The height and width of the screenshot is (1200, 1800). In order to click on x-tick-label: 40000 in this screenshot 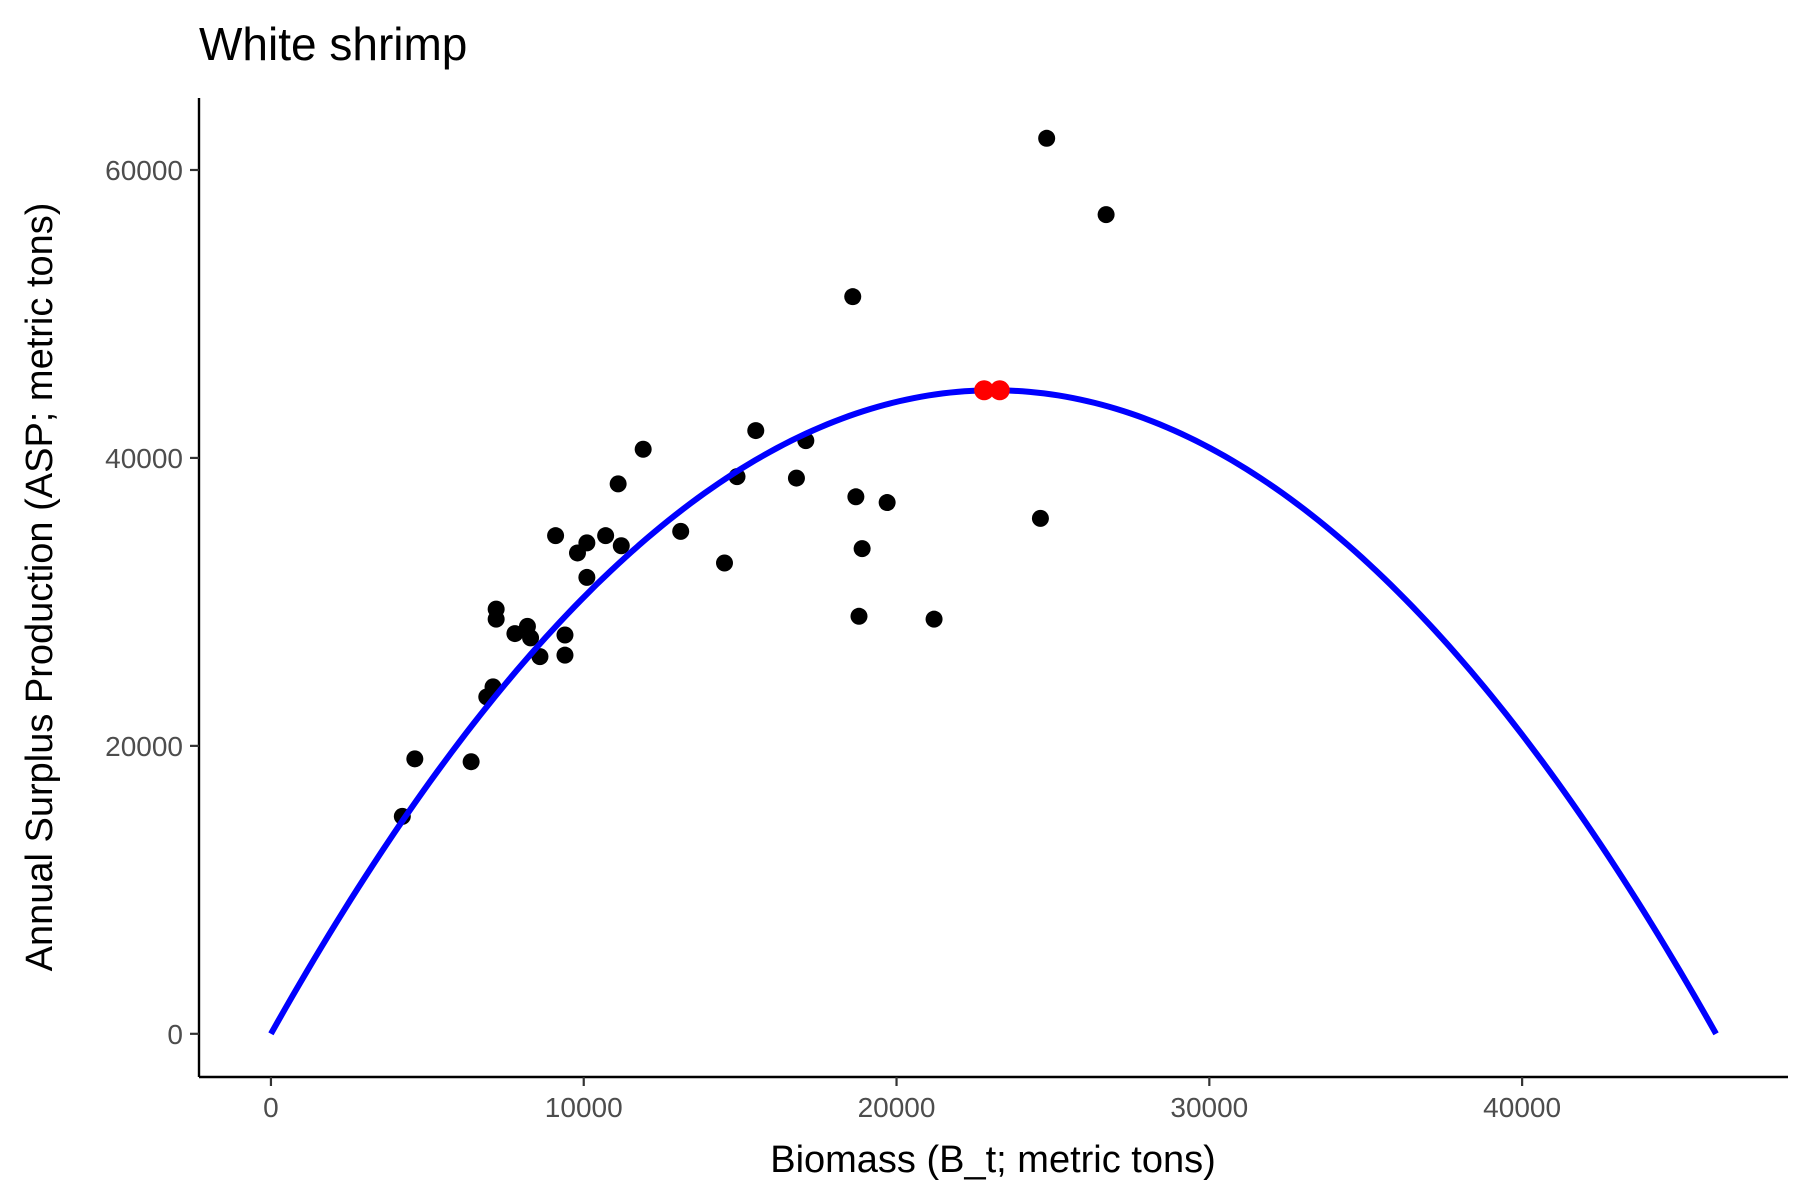, I will do `click(1522, 1107)`.